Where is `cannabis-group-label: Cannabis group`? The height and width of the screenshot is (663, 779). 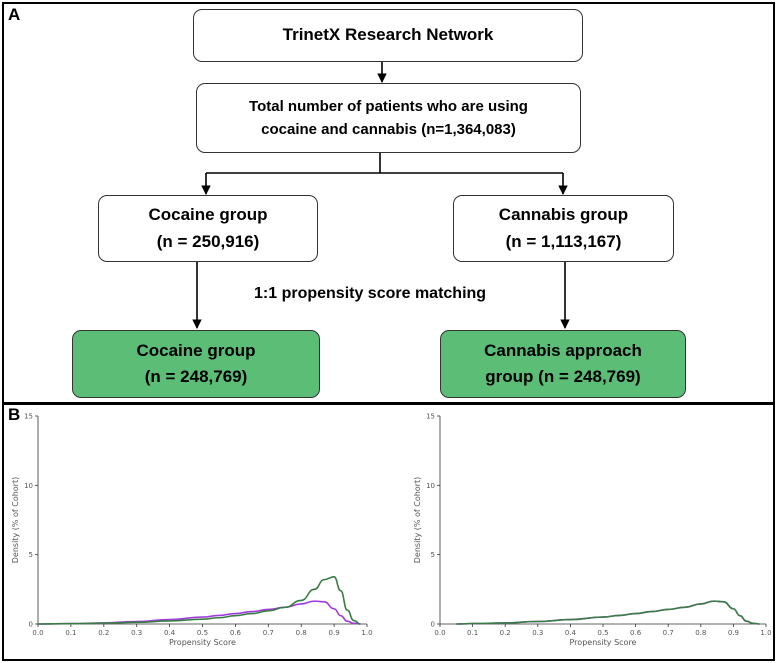
cannabis-group-label: Cannabis group is located at coordinates (563, 215).